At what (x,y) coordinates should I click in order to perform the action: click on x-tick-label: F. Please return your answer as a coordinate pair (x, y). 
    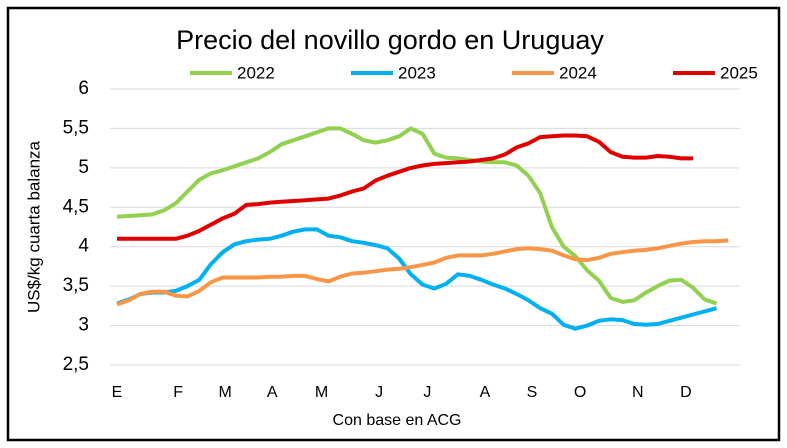
    Looking at the image, I should click on (178, 392).